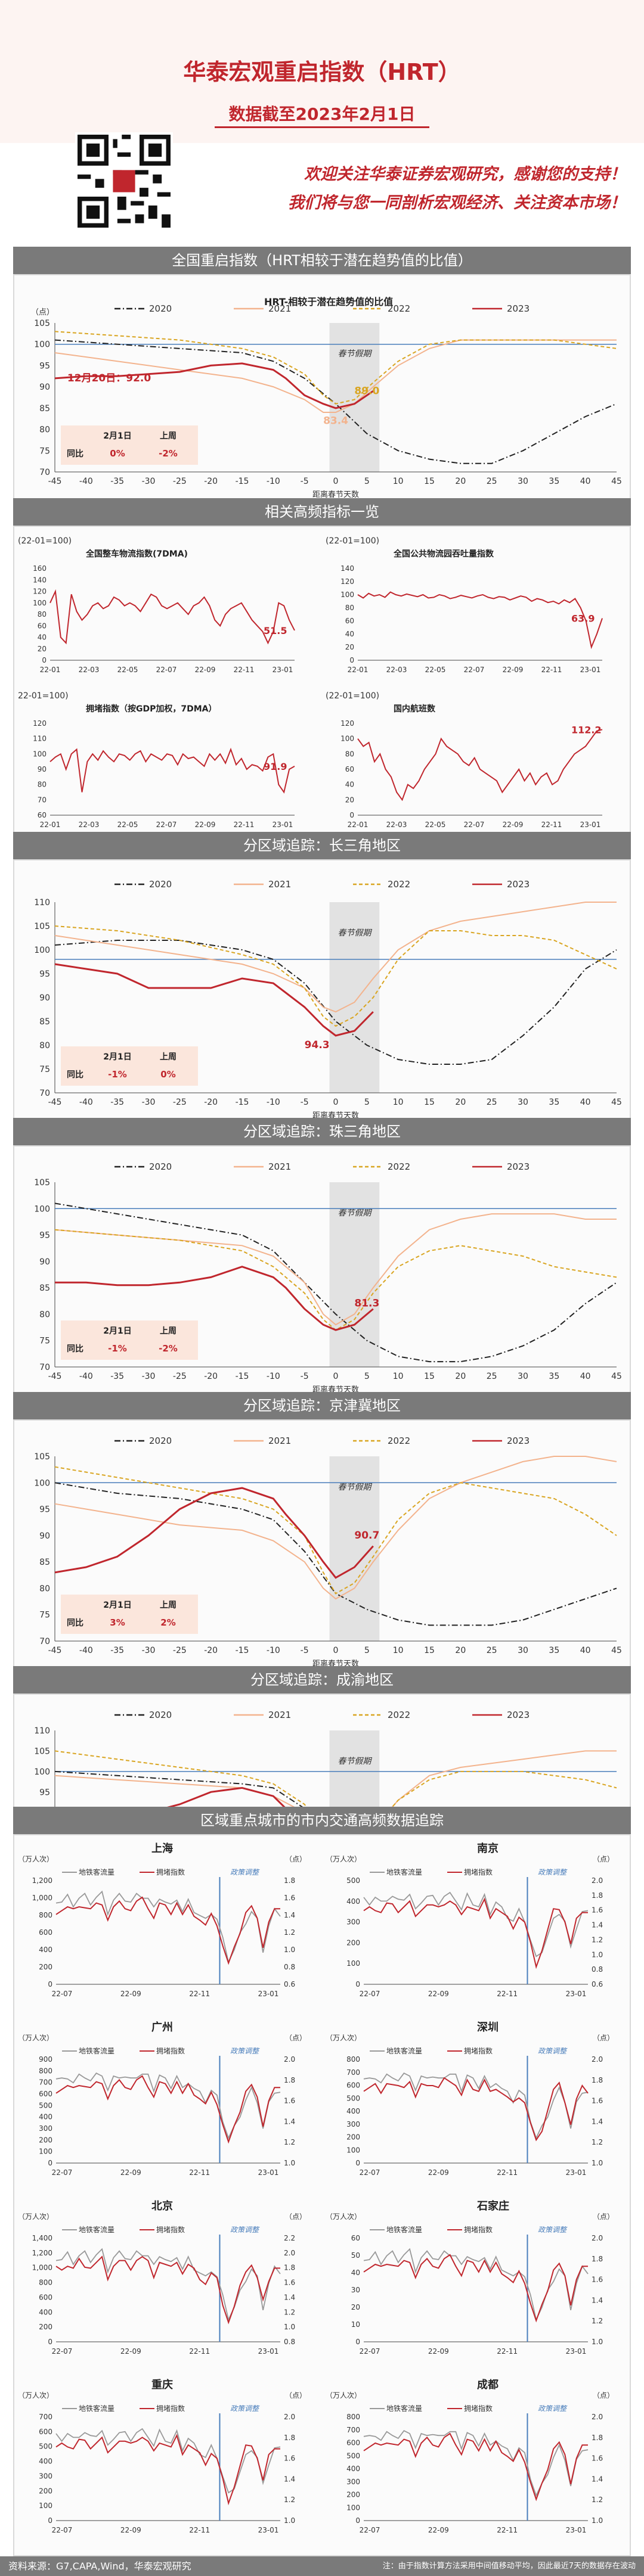  I want to click on x-tick-label: 0, so click(336, 1102).